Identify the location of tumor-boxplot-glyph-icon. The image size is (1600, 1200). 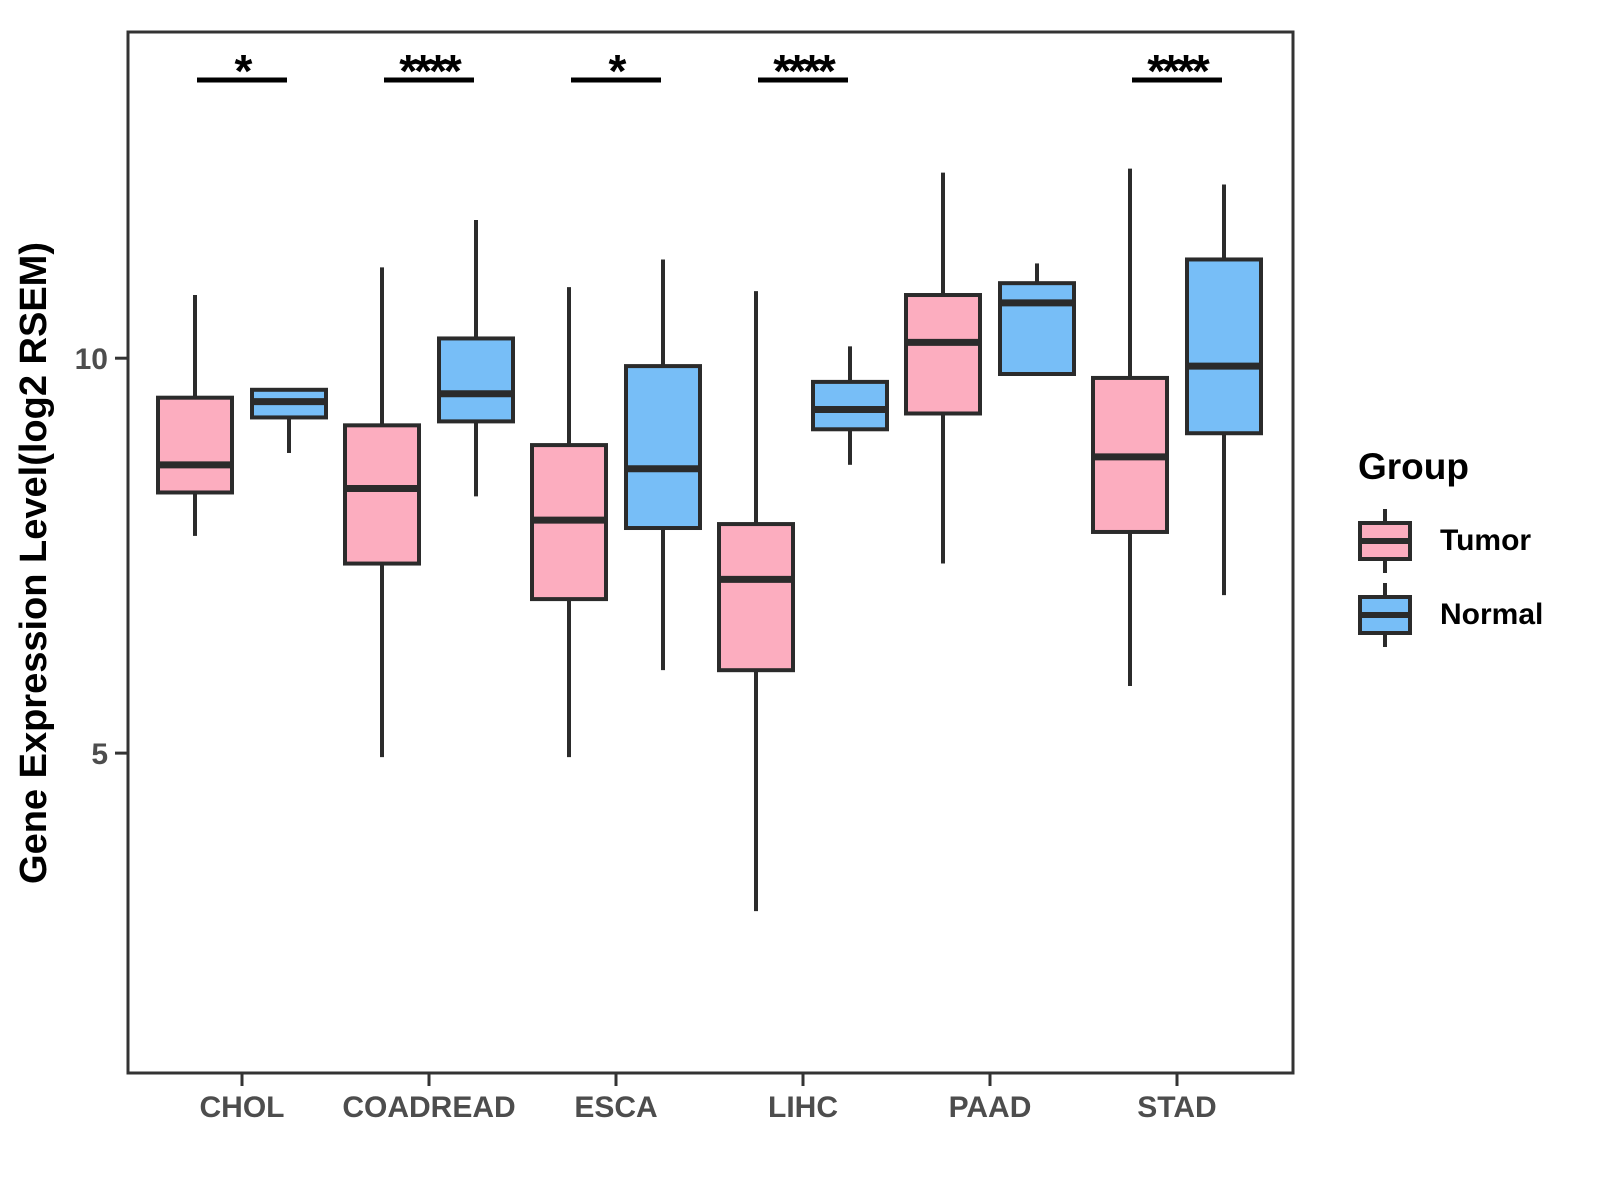
(1385, 541).